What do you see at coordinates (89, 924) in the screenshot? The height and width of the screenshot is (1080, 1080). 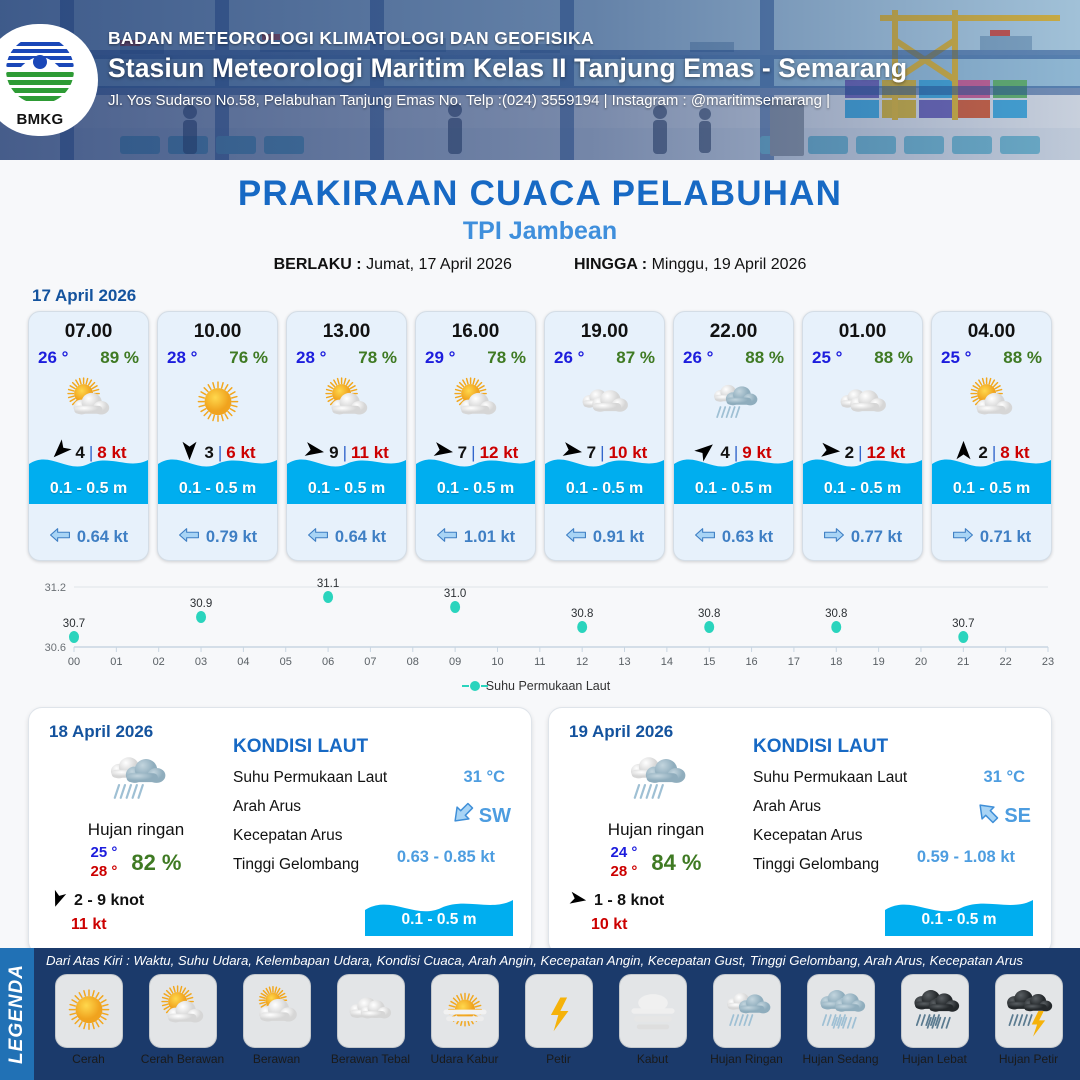 I see `daily-gust: 11 kt` at bounding box center [89, 924].